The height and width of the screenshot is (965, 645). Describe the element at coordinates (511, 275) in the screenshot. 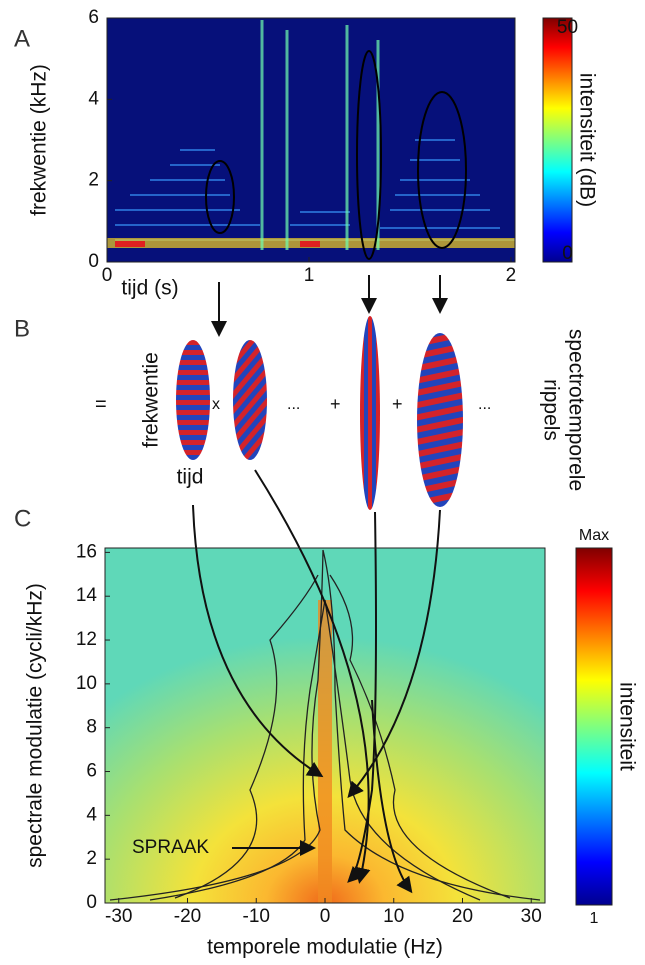

I see `x-tick-label: 2` at that location.